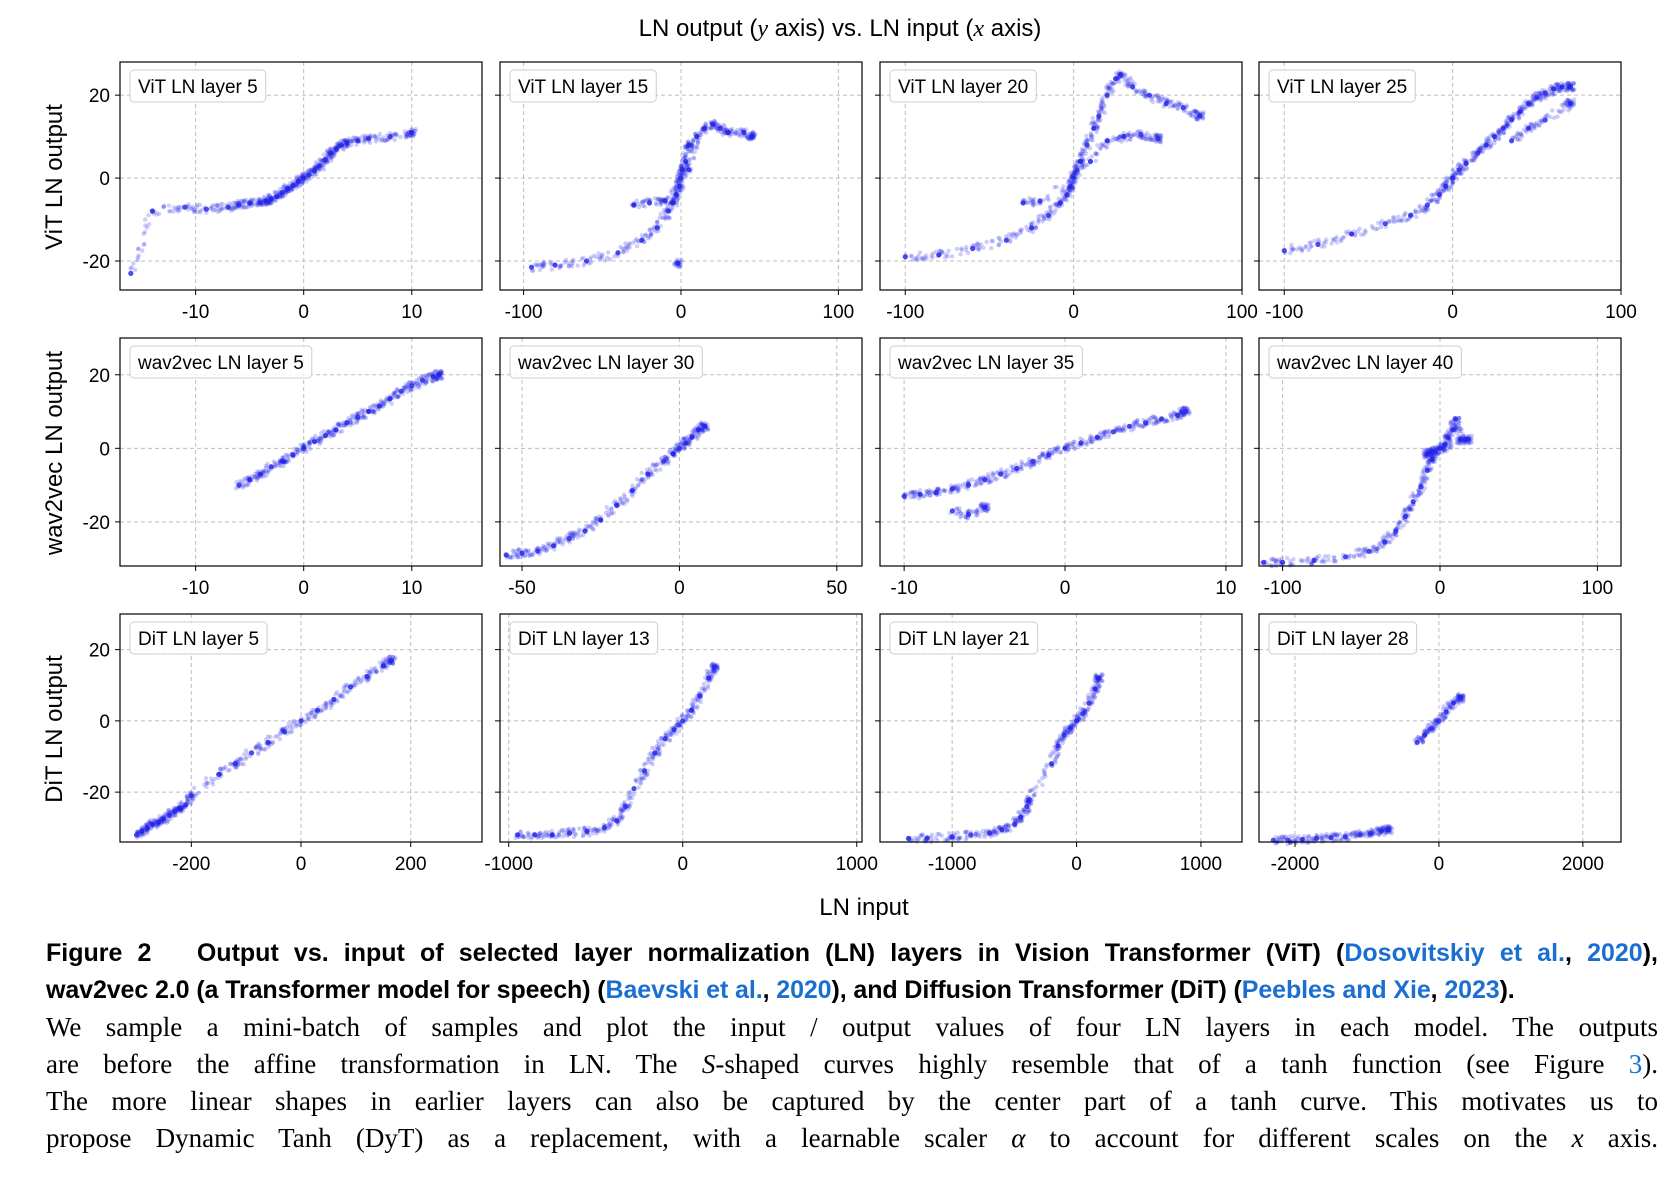 The width and height of the screenshot is (1680, 1198). Describe the element at coordinates (643, 195) in the screenshot. I see `point-cloud` at that location.